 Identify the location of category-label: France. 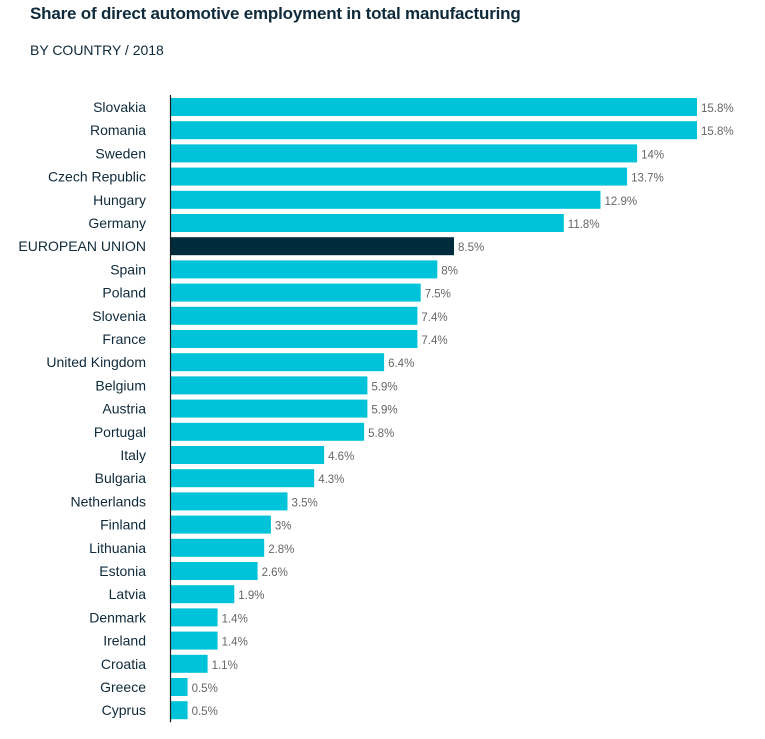
(124, 339).